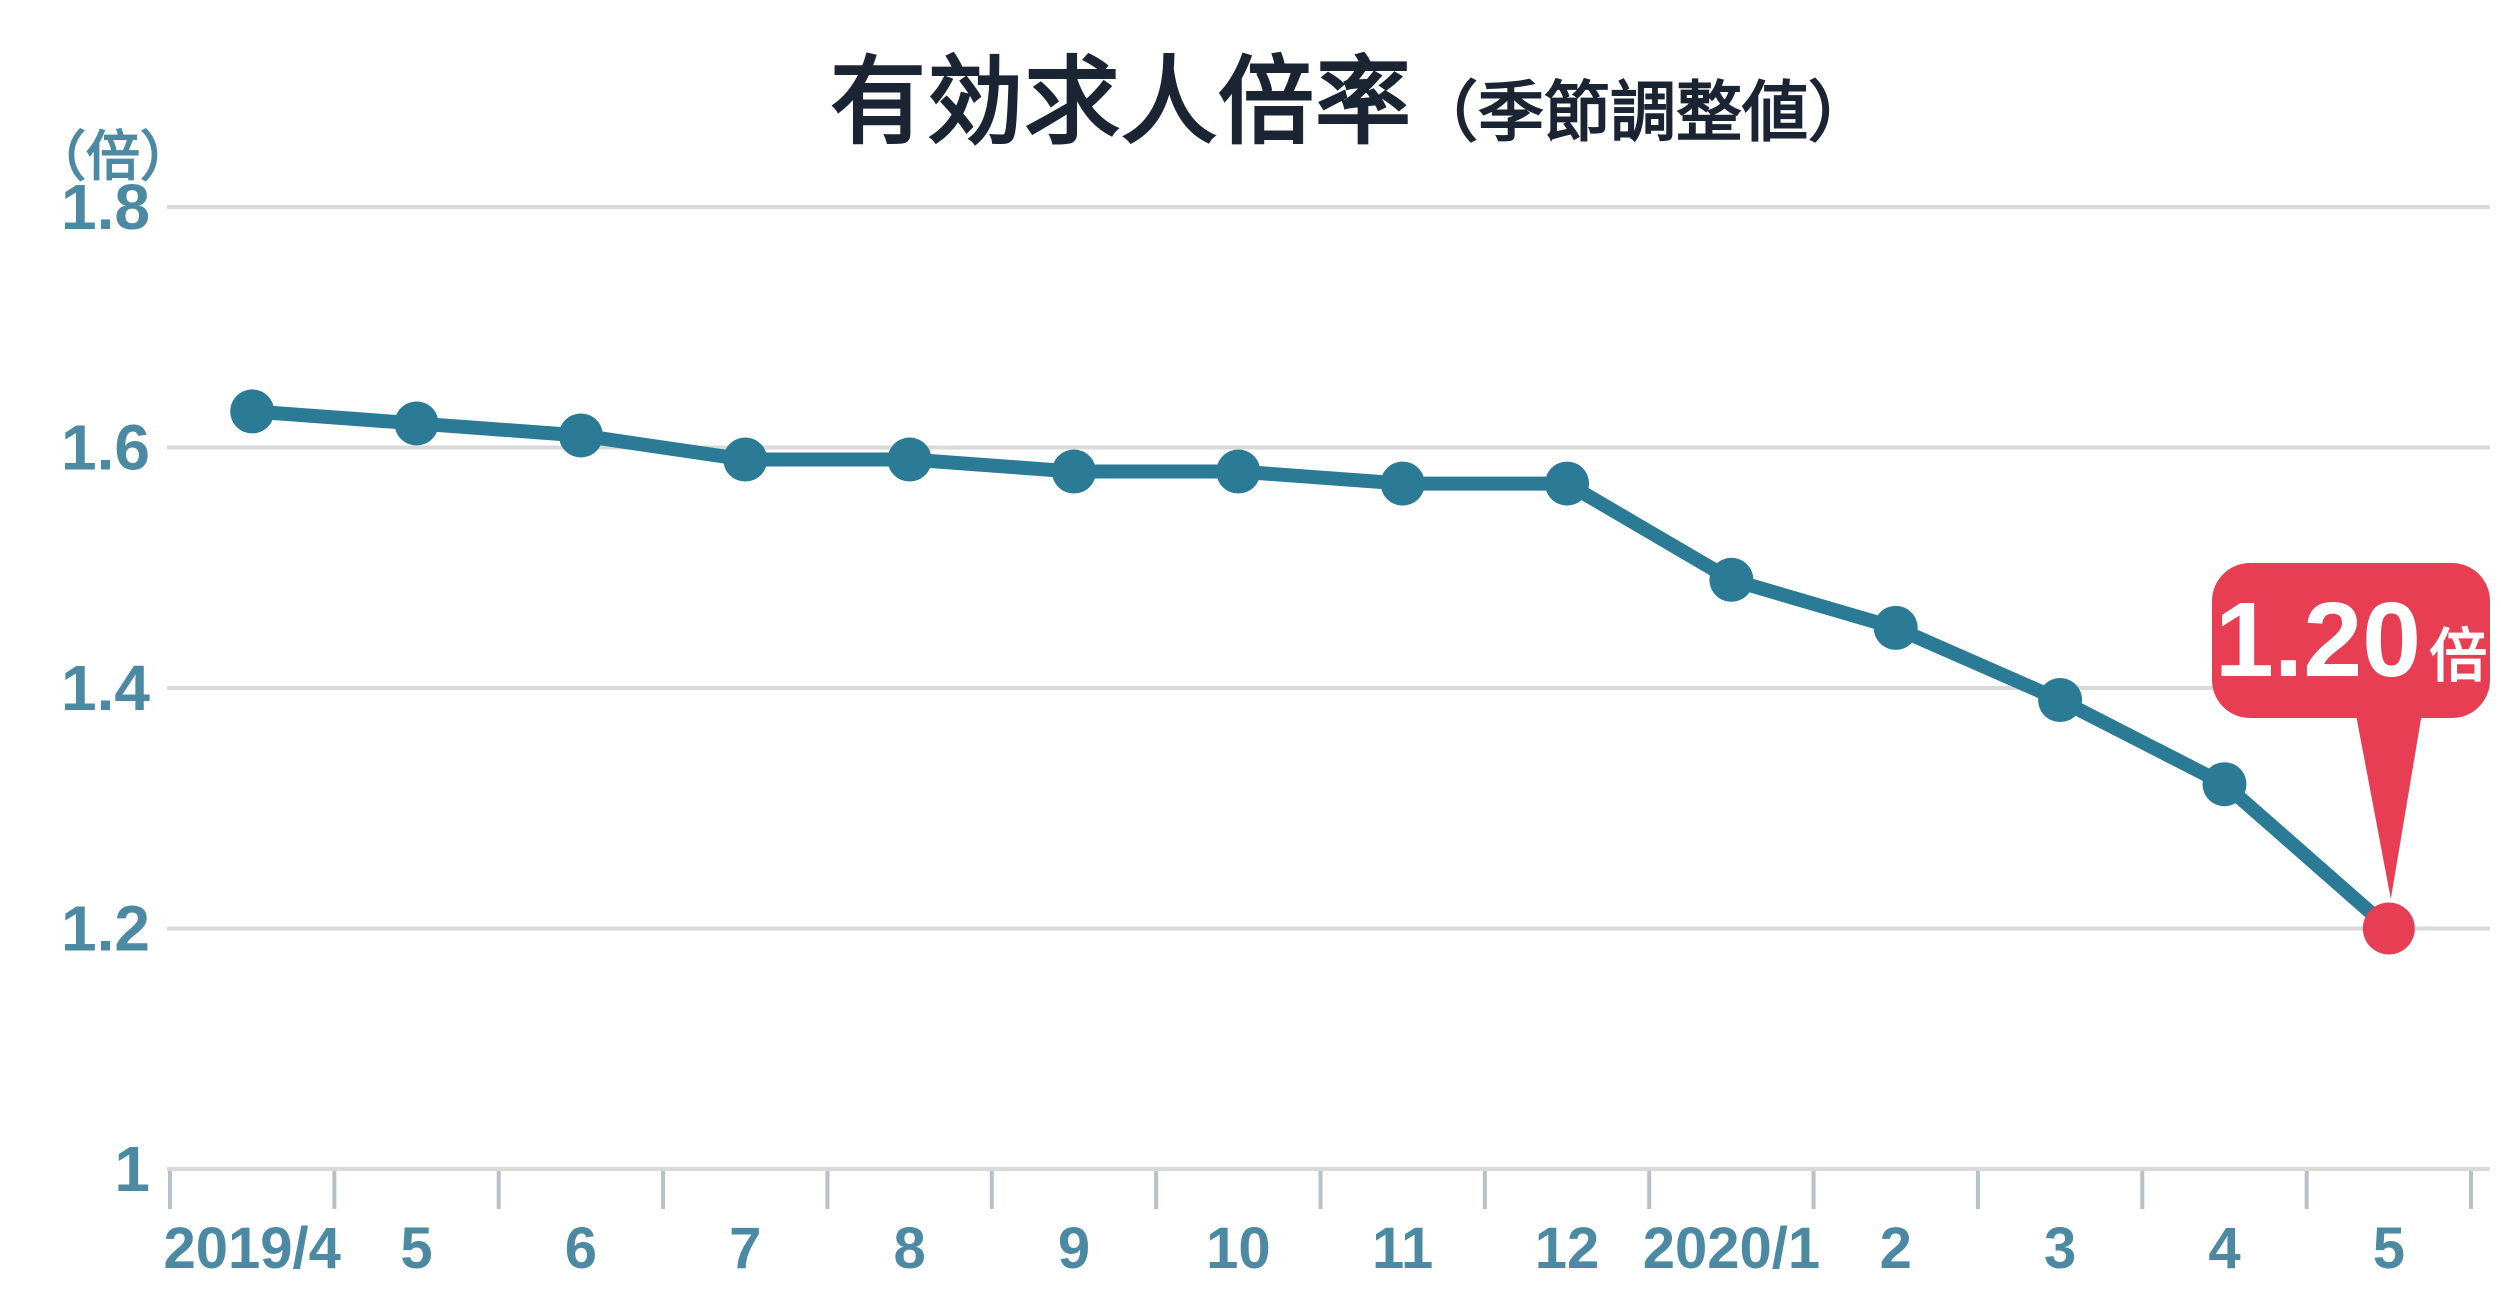 This screenshot has height=1313, width=2501. Describe the element at coordinates (1643, 112) in the screenshot. I see `chart-title-sub: （季節調整値）` at that location.